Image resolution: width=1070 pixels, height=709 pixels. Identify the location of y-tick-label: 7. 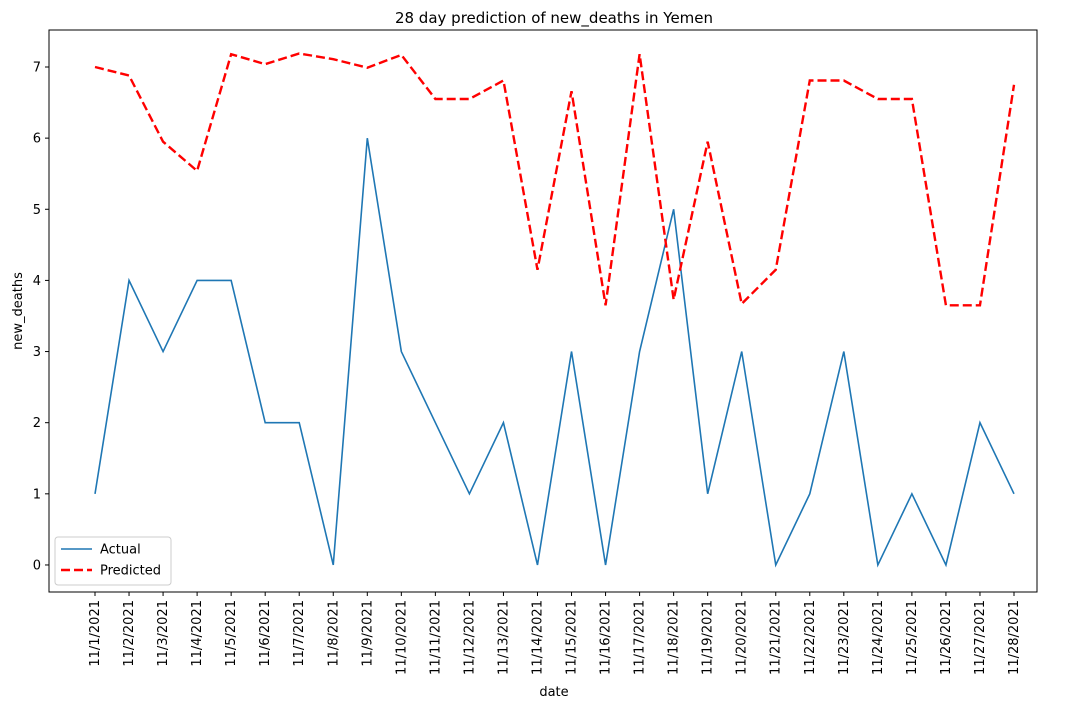
(37, 67).